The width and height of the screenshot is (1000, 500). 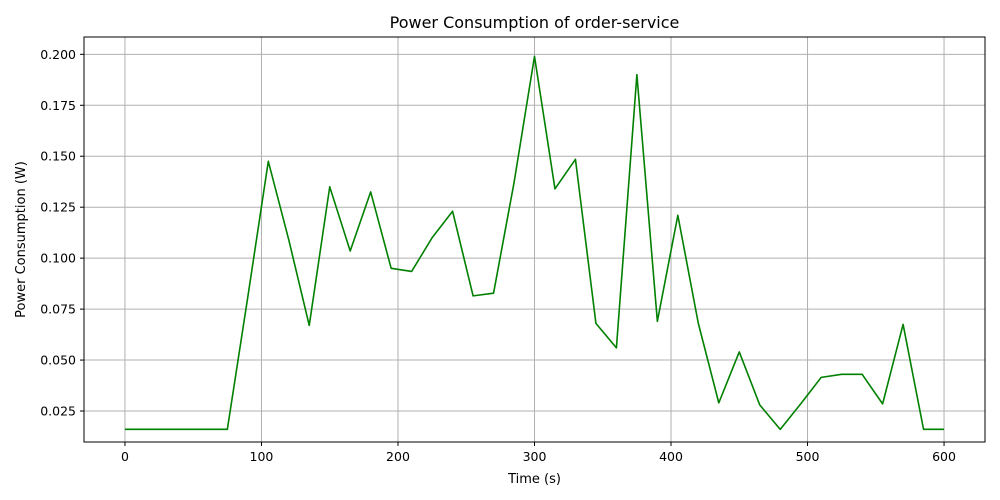 I want to click on x-axis: 0 100 200 300 400 500 600, so click(x=538, y=453).